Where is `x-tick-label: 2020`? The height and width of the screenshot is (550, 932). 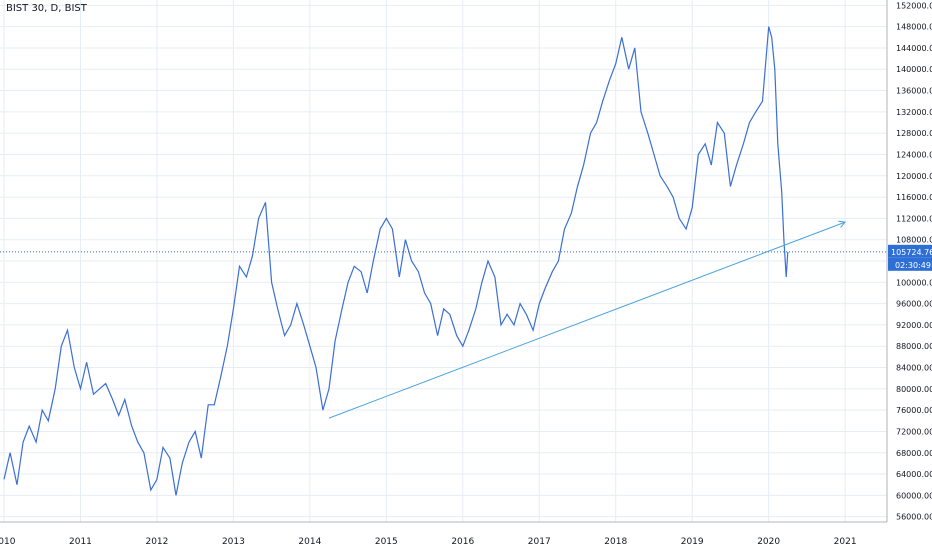
x-tick-label: 2020 is located at coordinates (768, 542).